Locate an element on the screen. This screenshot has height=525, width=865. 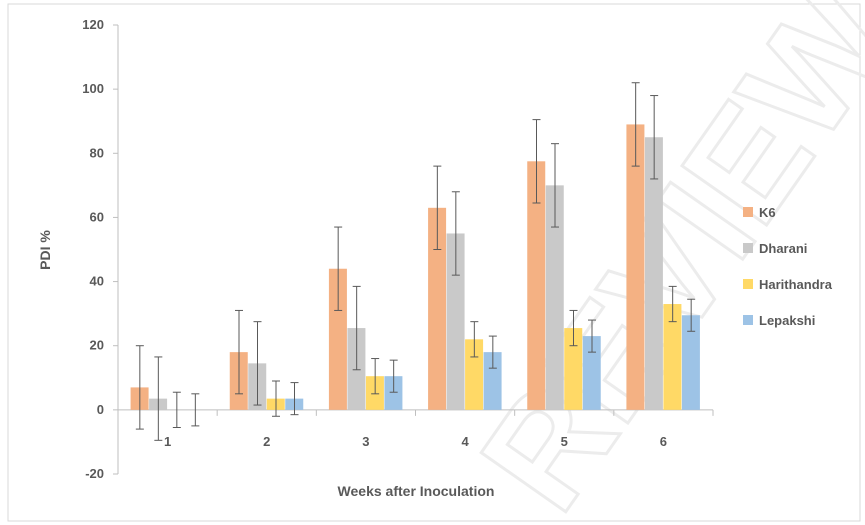
y-tick-label: 80 is located at coordinates (97, 152).